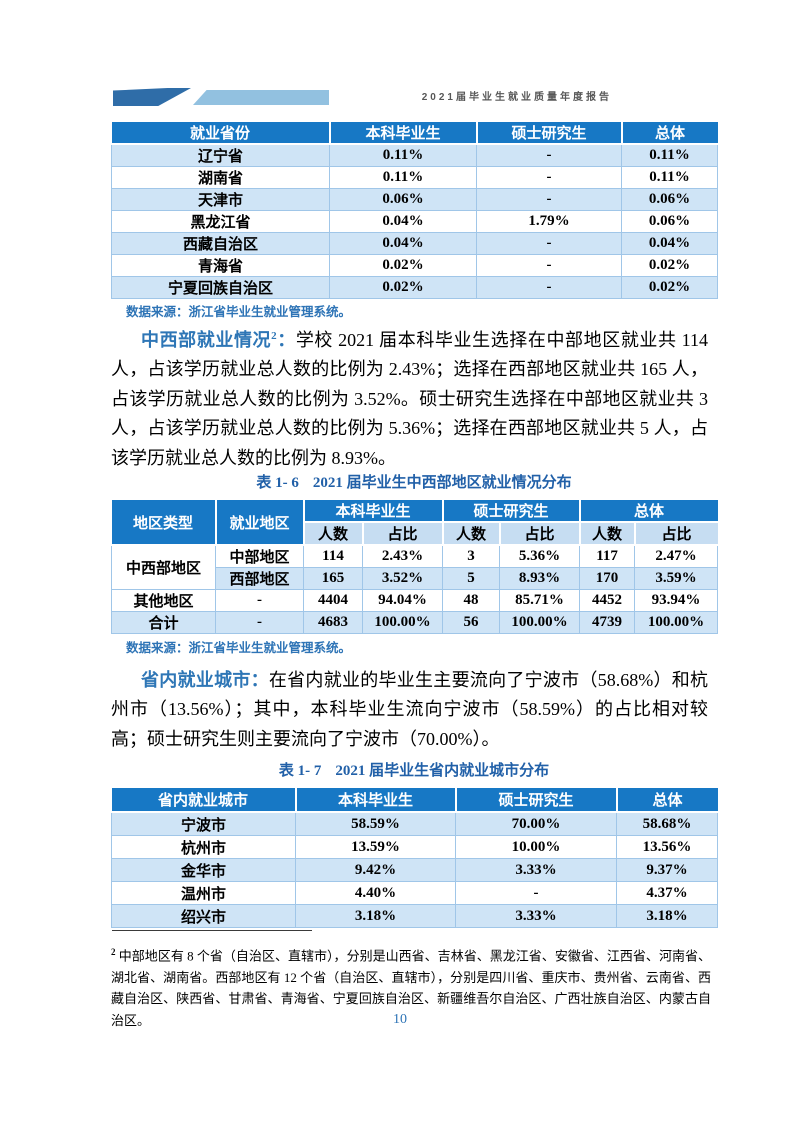 The image size is (800, 1131). What do you see at coordinates (415, 600) in the screenshot?
I see `table-row: 其他地区 -4404 94.04% 48 85.71% 4452 93.94%` at bounding box center [415, 600].